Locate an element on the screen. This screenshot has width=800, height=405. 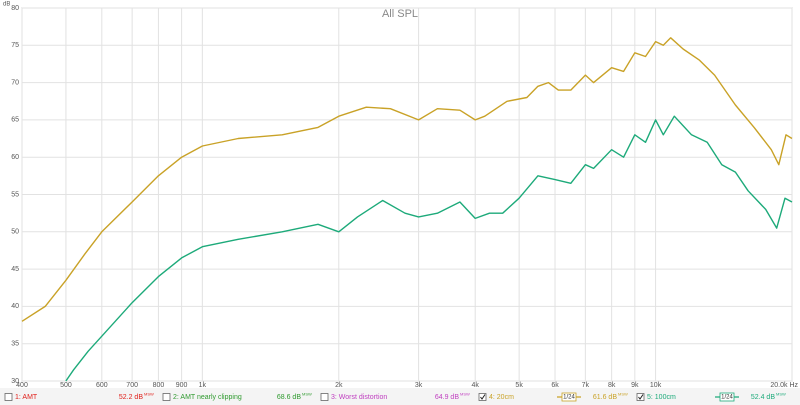
chart-title: All SPL is located at coordinates (400, 14).